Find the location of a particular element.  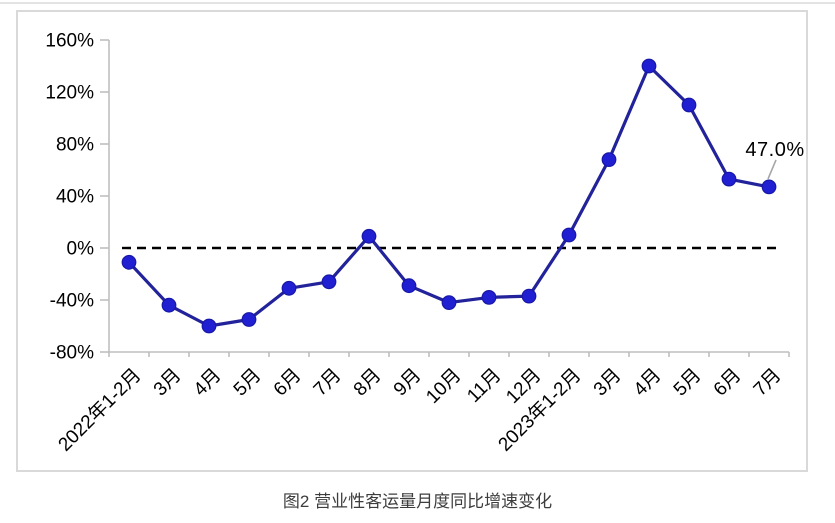

y-tick-label: -40% is located at coordinates (72, 301).